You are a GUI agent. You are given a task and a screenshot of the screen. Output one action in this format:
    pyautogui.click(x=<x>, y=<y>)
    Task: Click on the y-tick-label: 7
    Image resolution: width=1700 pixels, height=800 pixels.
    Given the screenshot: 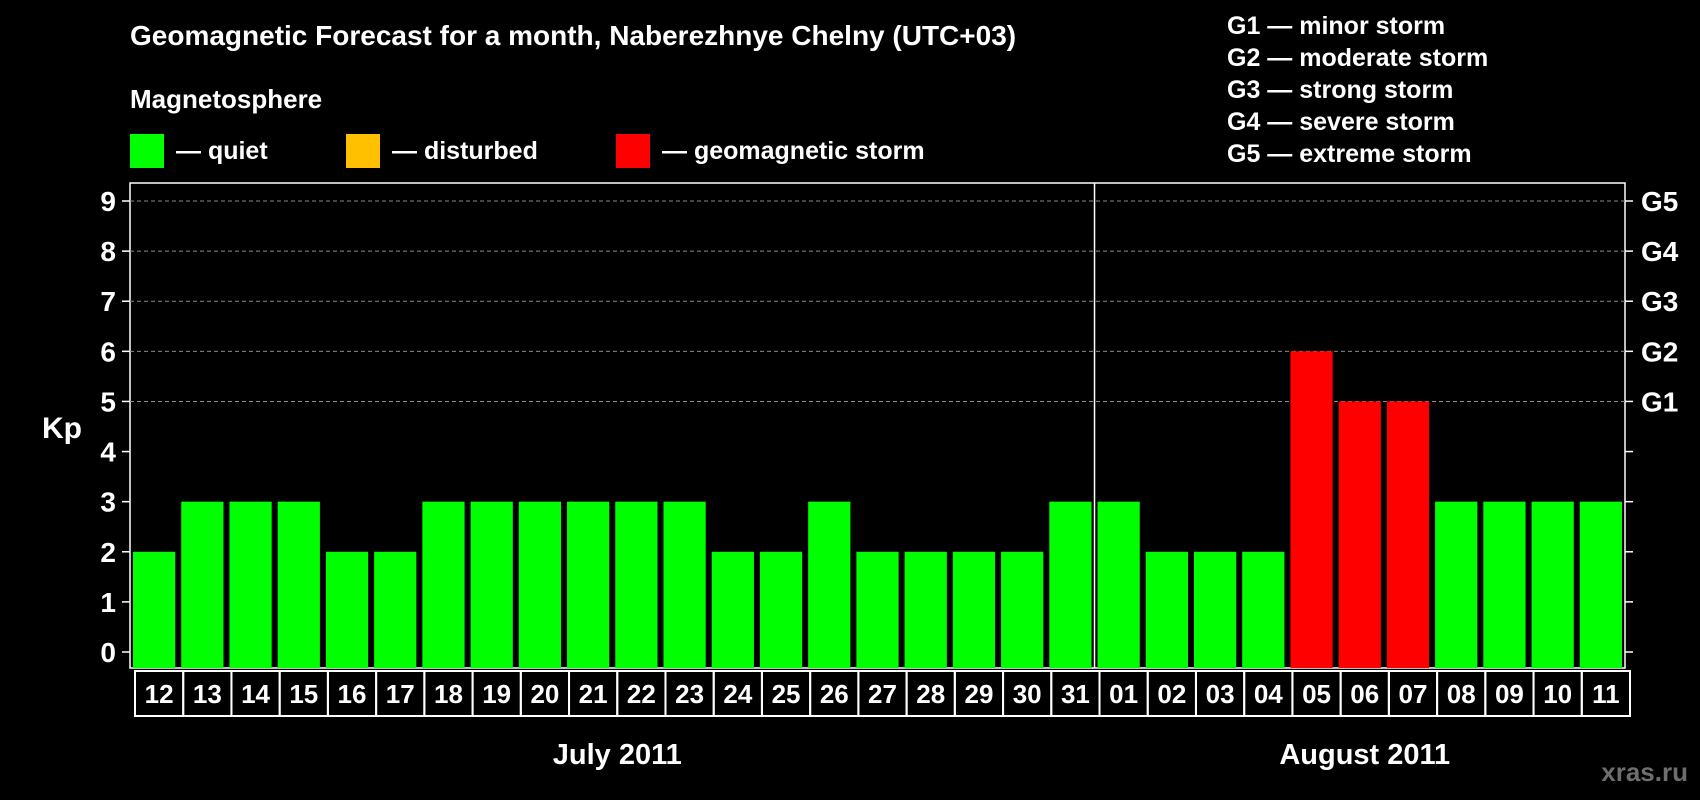 What is the action you would take?
    pyautogui.click(x=108, y=301)
    